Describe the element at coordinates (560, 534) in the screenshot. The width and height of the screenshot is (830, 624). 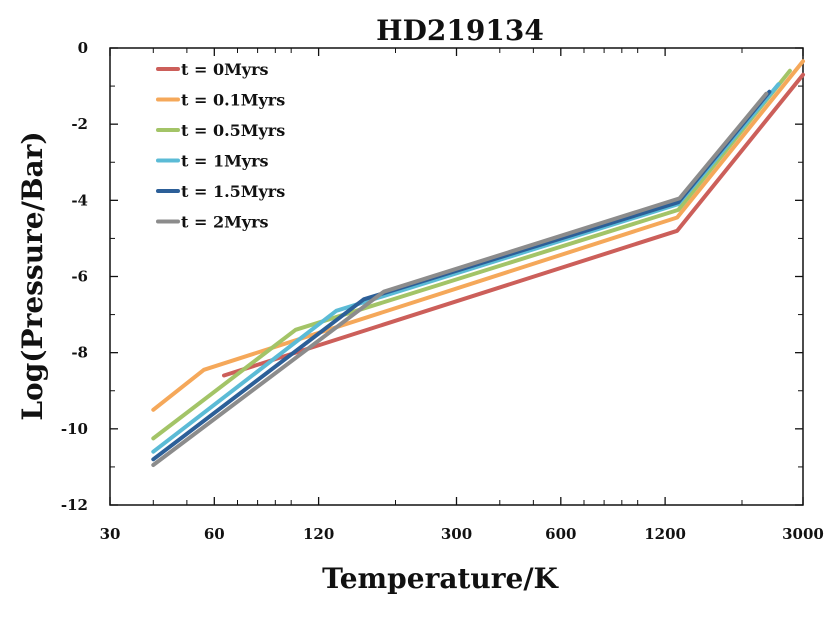
I see `x-tick-label: 600` at that location.